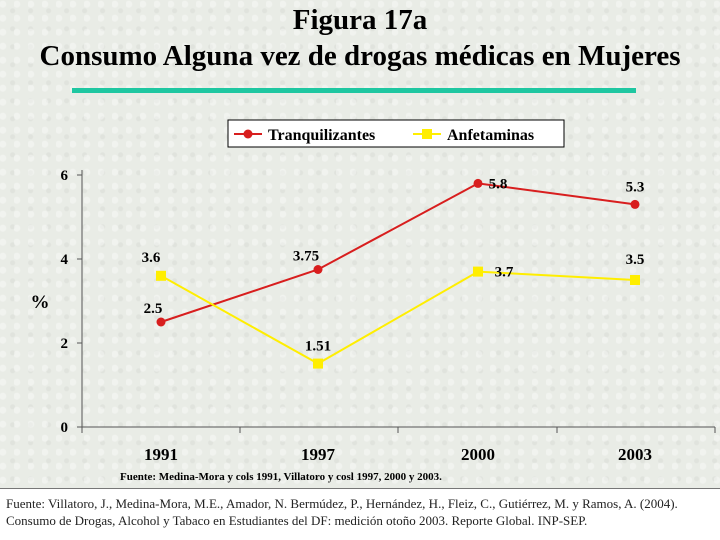 The width and height of the screenshot is (720, 540). I want to click on data-label: 3.7, so click(504, 273).